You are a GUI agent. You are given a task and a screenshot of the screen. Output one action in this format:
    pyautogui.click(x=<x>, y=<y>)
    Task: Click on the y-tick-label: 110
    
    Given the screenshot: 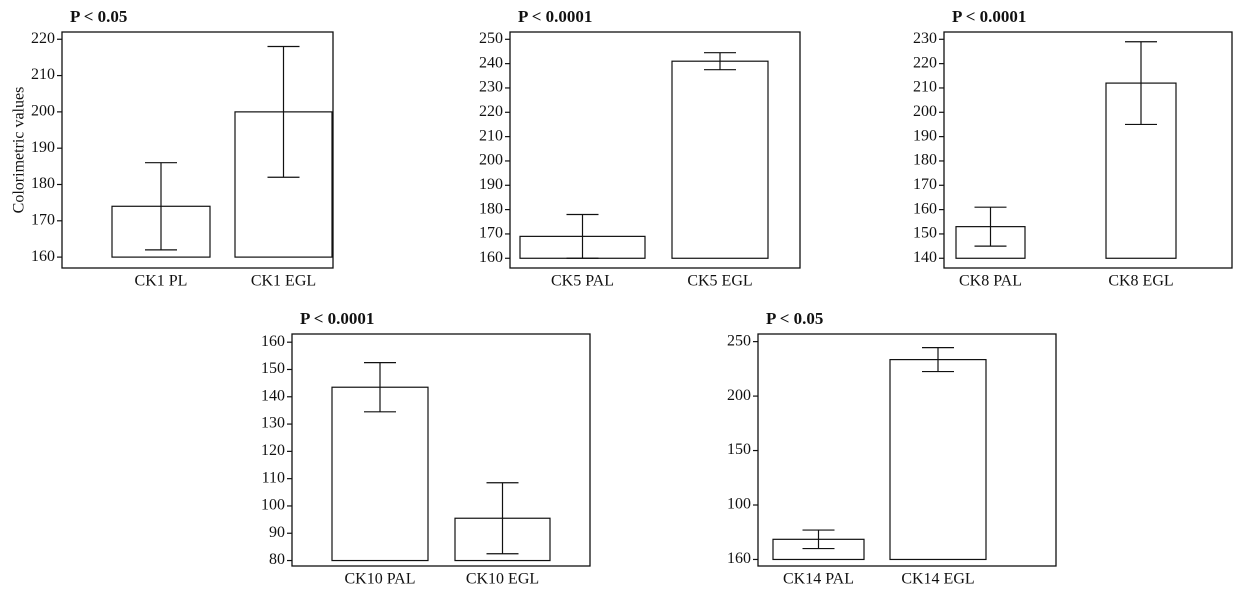 What is the action you would take?
    pyautogui.click(x=273, y=477)
    